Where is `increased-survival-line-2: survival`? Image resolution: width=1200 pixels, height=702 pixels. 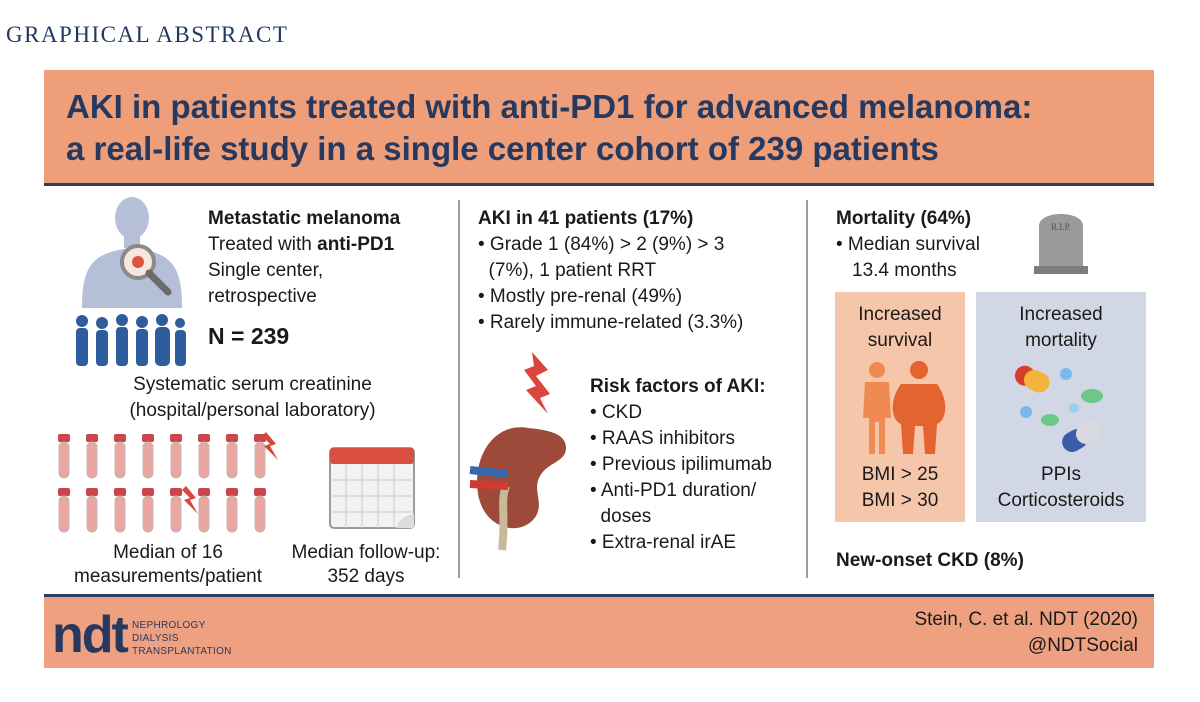
increased-survival-line-2: survival is located at coordinates (900, 340).